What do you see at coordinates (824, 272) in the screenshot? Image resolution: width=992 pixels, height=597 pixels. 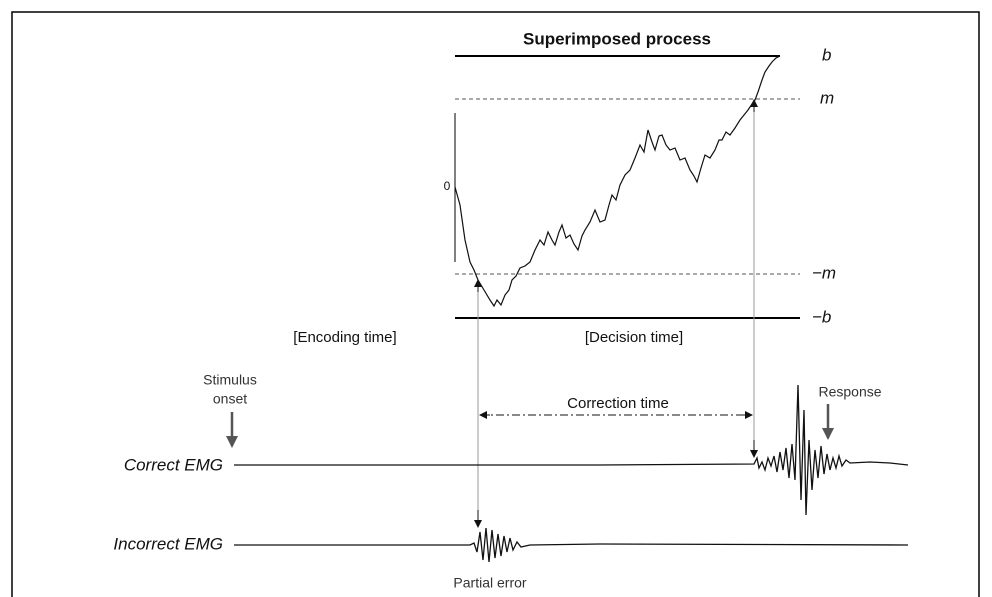 I see `label-neg-m: −m` at bounding box center [824, 272].